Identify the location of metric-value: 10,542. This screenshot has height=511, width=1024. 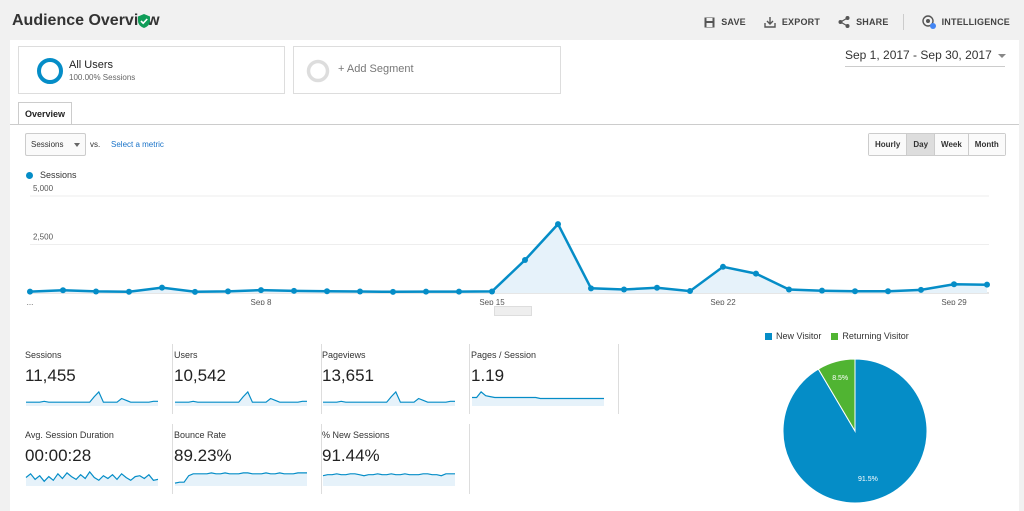
(200, 375).